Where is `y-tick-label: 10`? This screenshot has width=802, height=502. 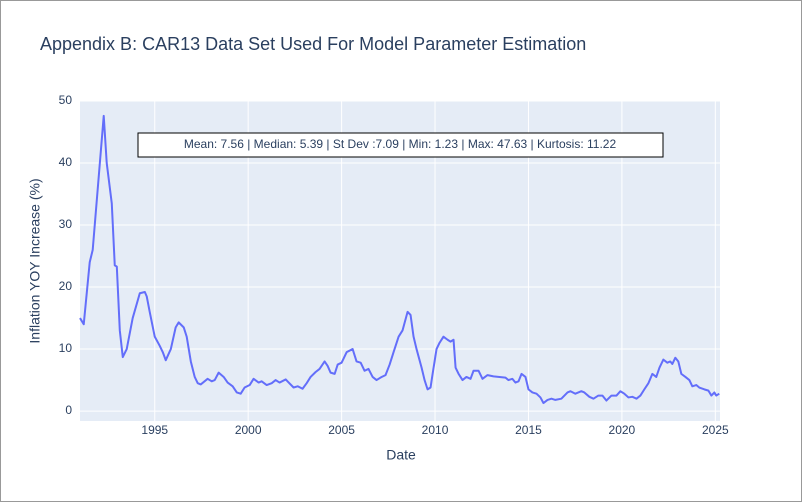 y-tick-label: 10 is located at coordinates (66, 348).